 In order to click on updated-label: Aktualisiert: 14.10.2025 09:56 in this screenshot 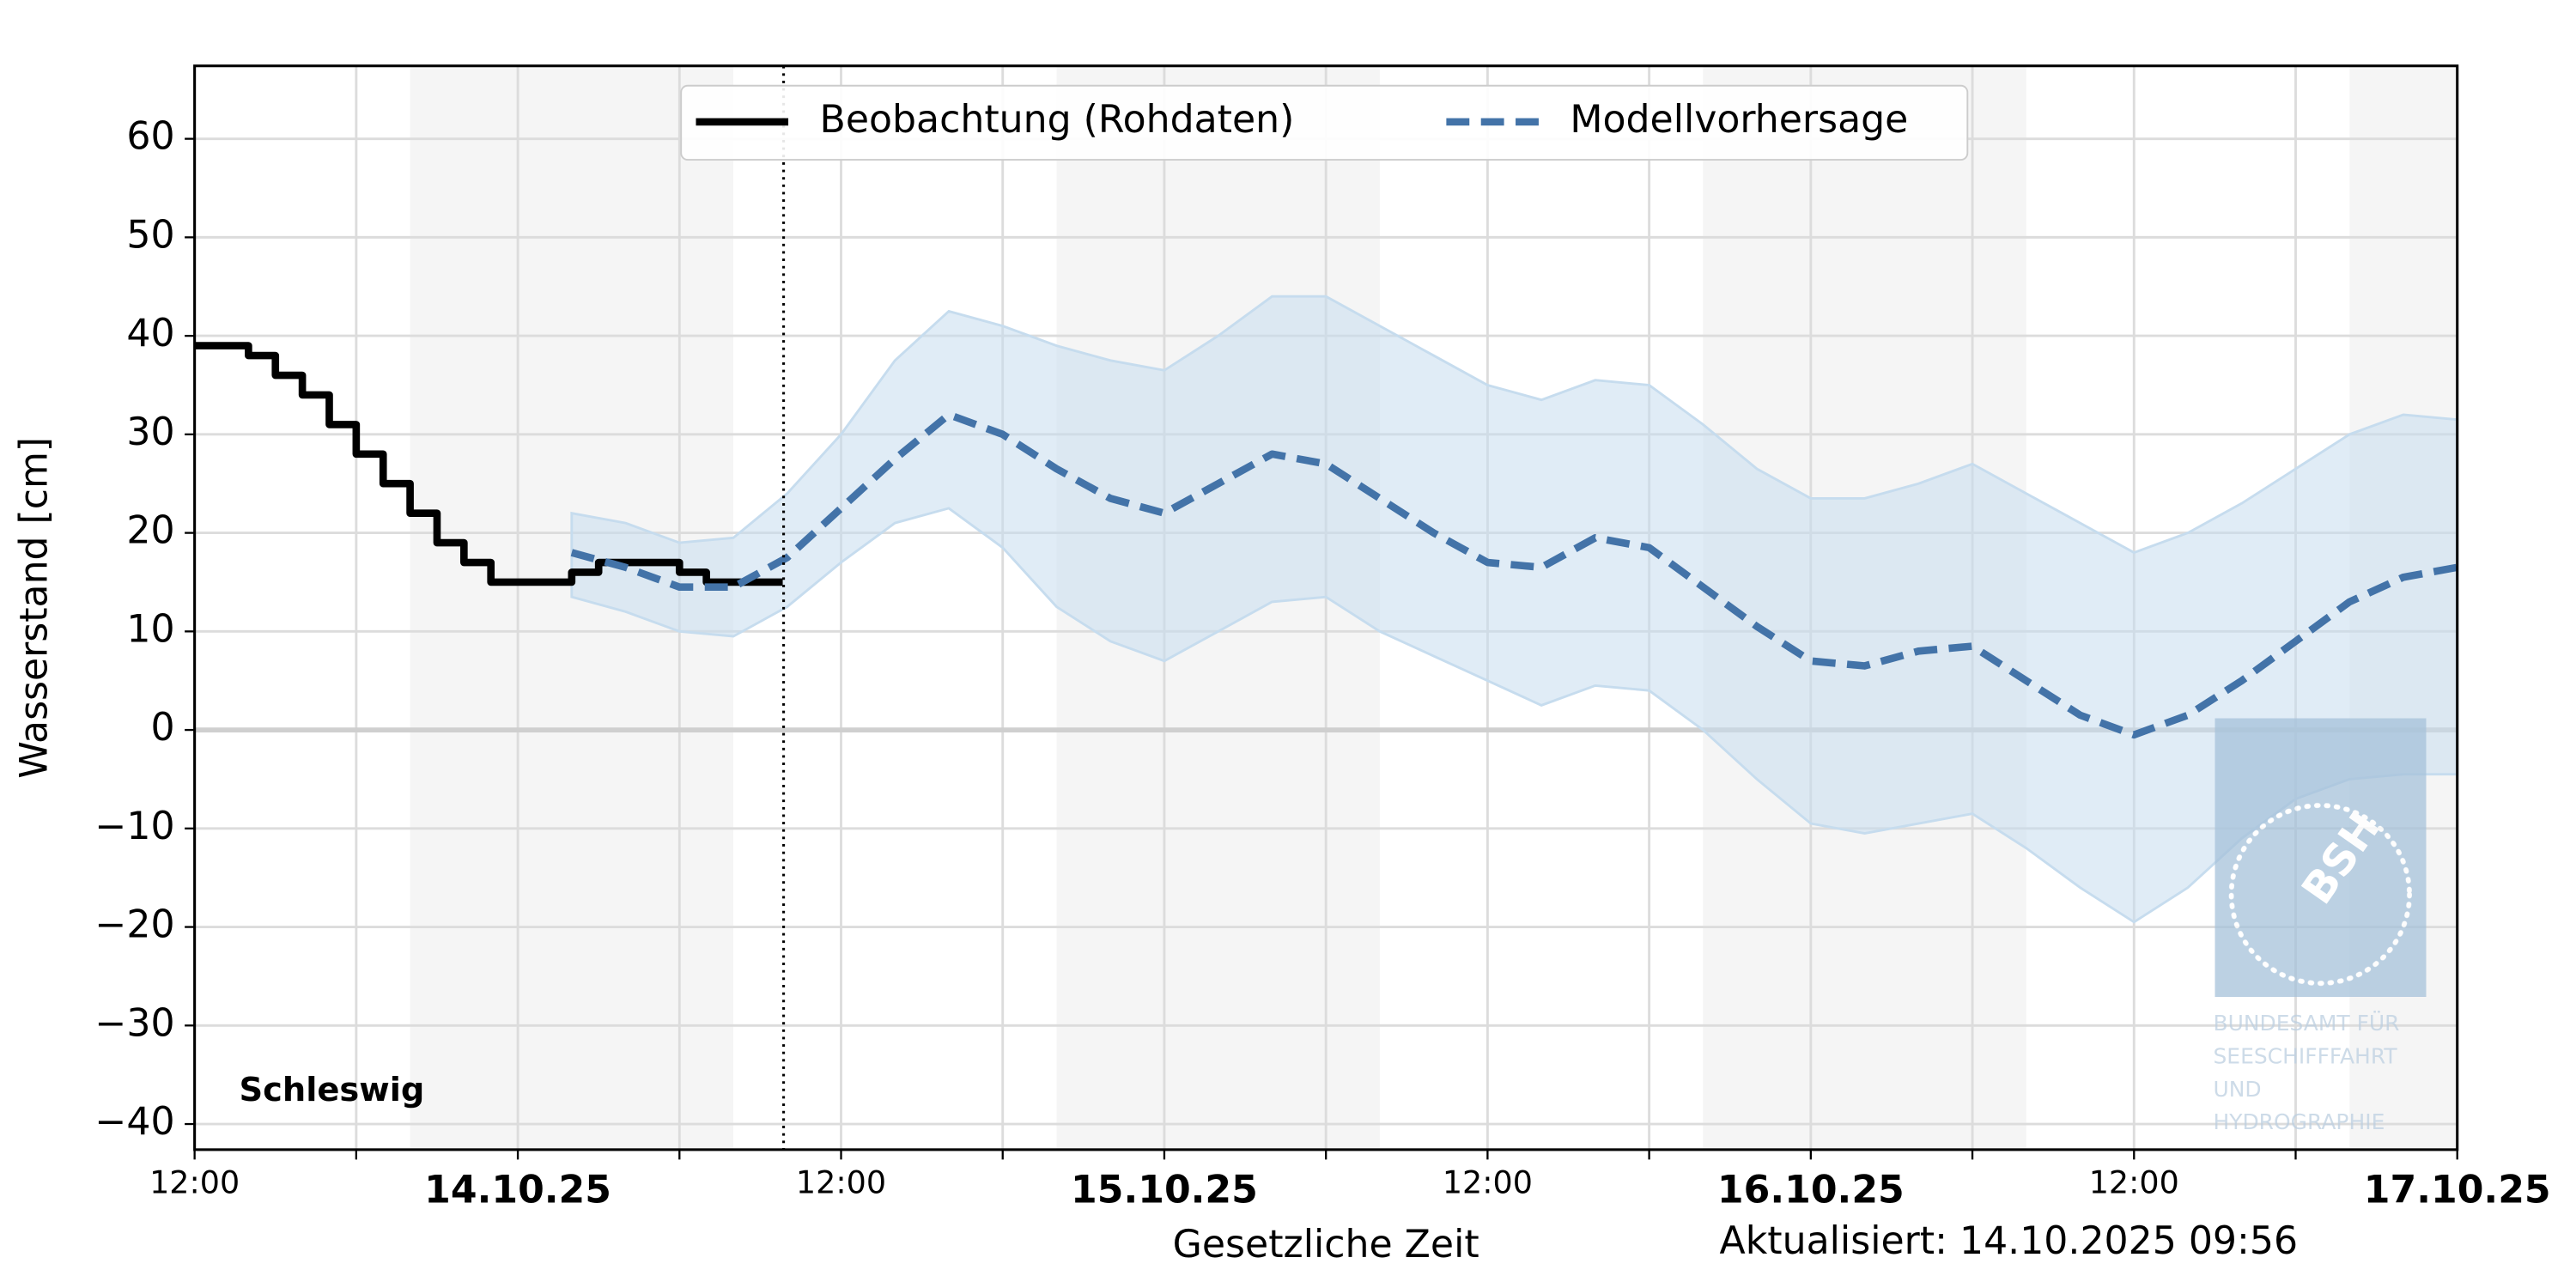, I will do `click(2010, 1241)`.